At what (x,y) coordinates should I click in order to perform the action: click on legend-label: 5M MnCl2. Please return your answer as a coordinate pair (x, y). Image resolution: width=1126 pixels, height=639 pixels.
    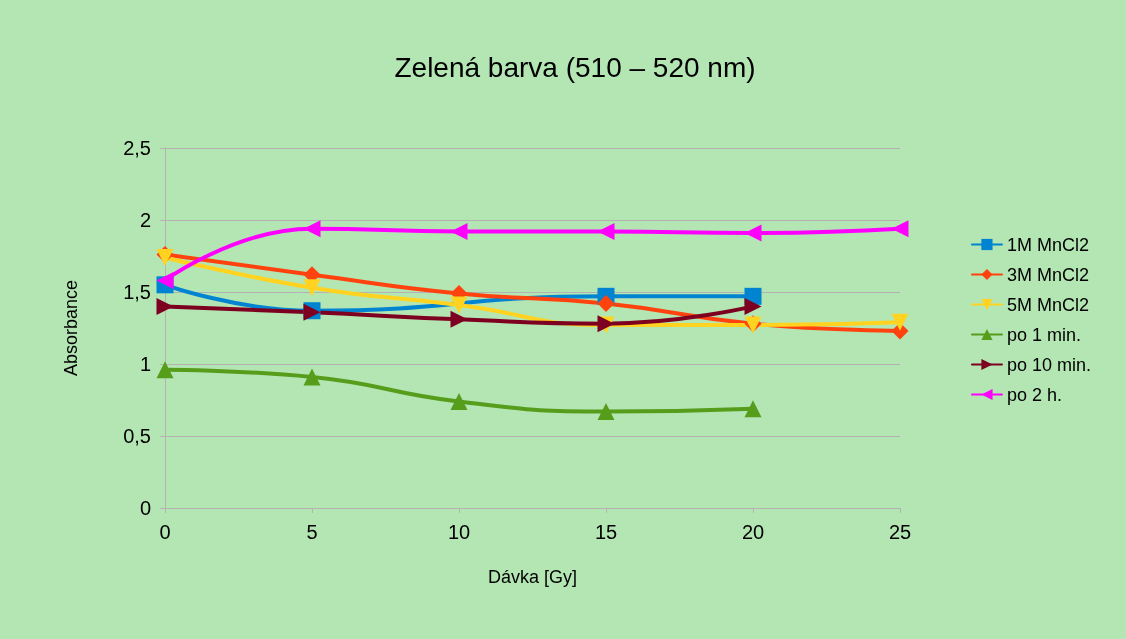
    Looking at the image, I should click on (1047, 304).